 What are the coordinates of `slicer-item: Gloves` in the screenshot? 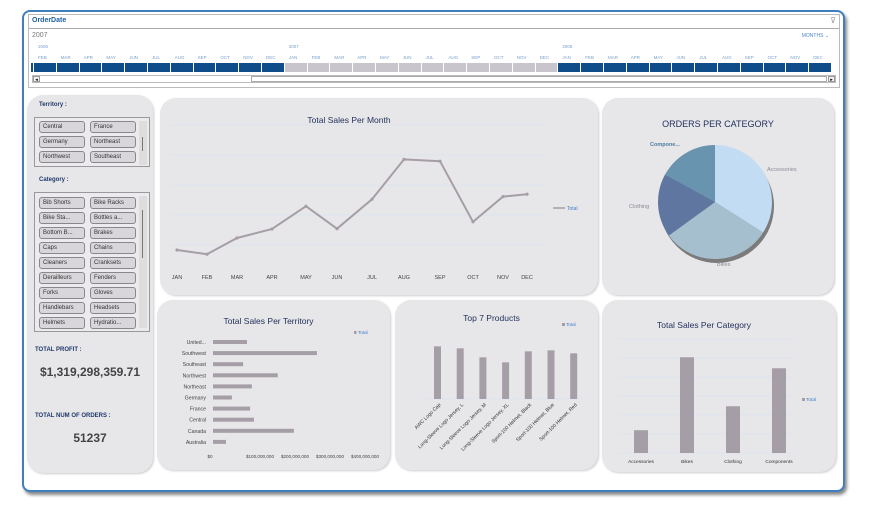 It's located at (113, 293).